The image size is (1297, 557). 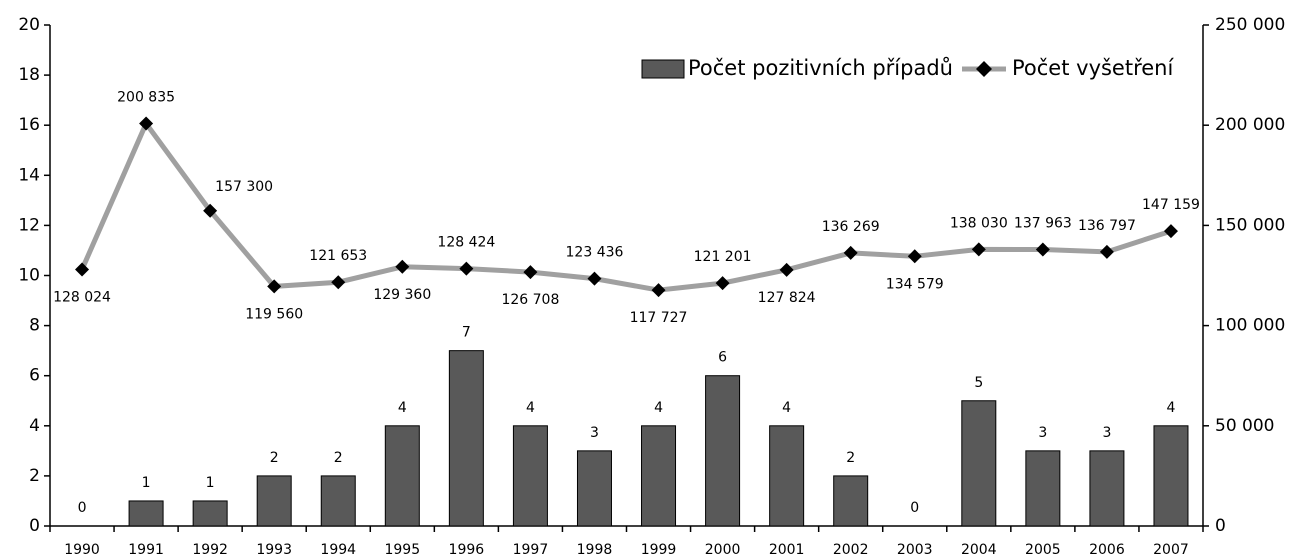 What do you see at coordinates (146, 483) in the screenshot?
I see `bar-label: 1` at bounding box center [146, 483].